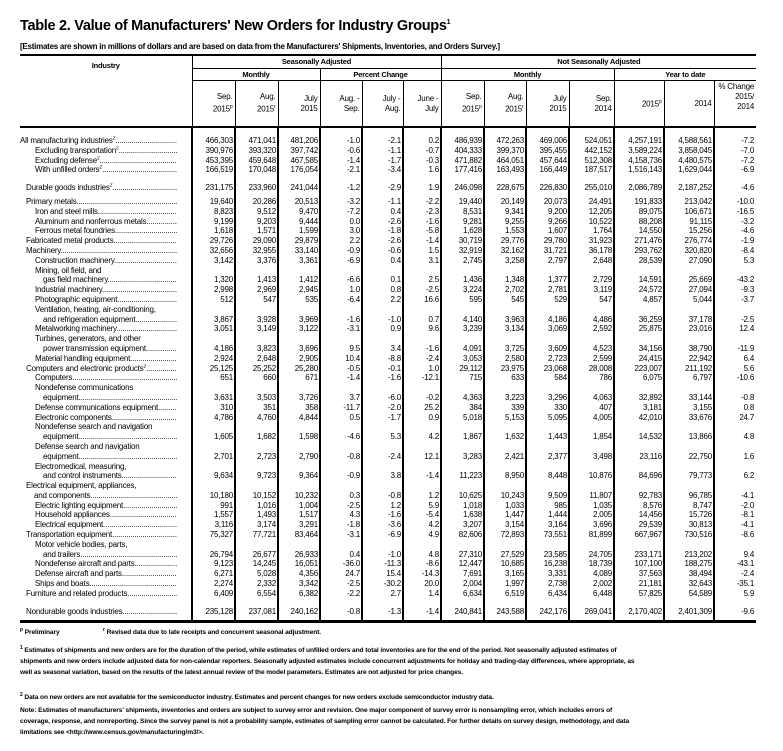 This screenshot has height=751, width=783. Describe the element at coordinates (106, 212) in the screenshot. I see `industry-label: Iron and steel mills` at that location.